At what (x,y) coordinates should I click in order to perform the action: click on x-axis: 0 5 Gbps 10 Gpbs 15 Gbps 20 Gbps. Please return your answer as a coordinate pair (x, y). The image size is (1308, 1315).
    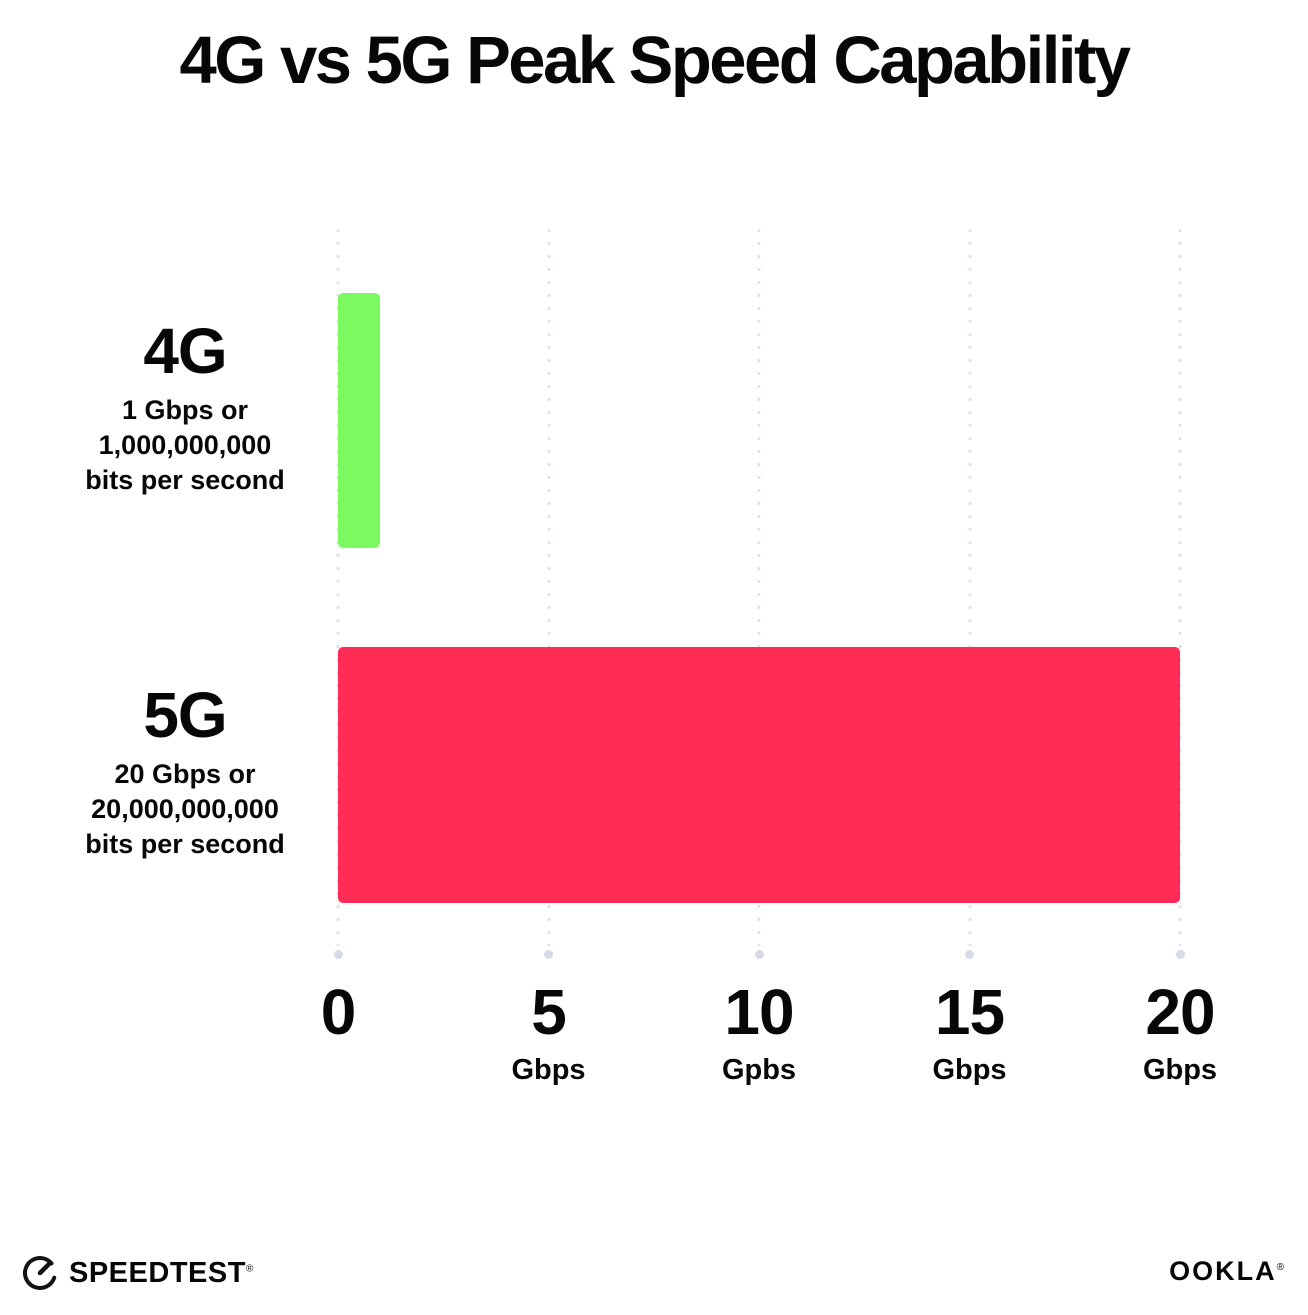
    Looking at the image, I should click on (769, 1045).